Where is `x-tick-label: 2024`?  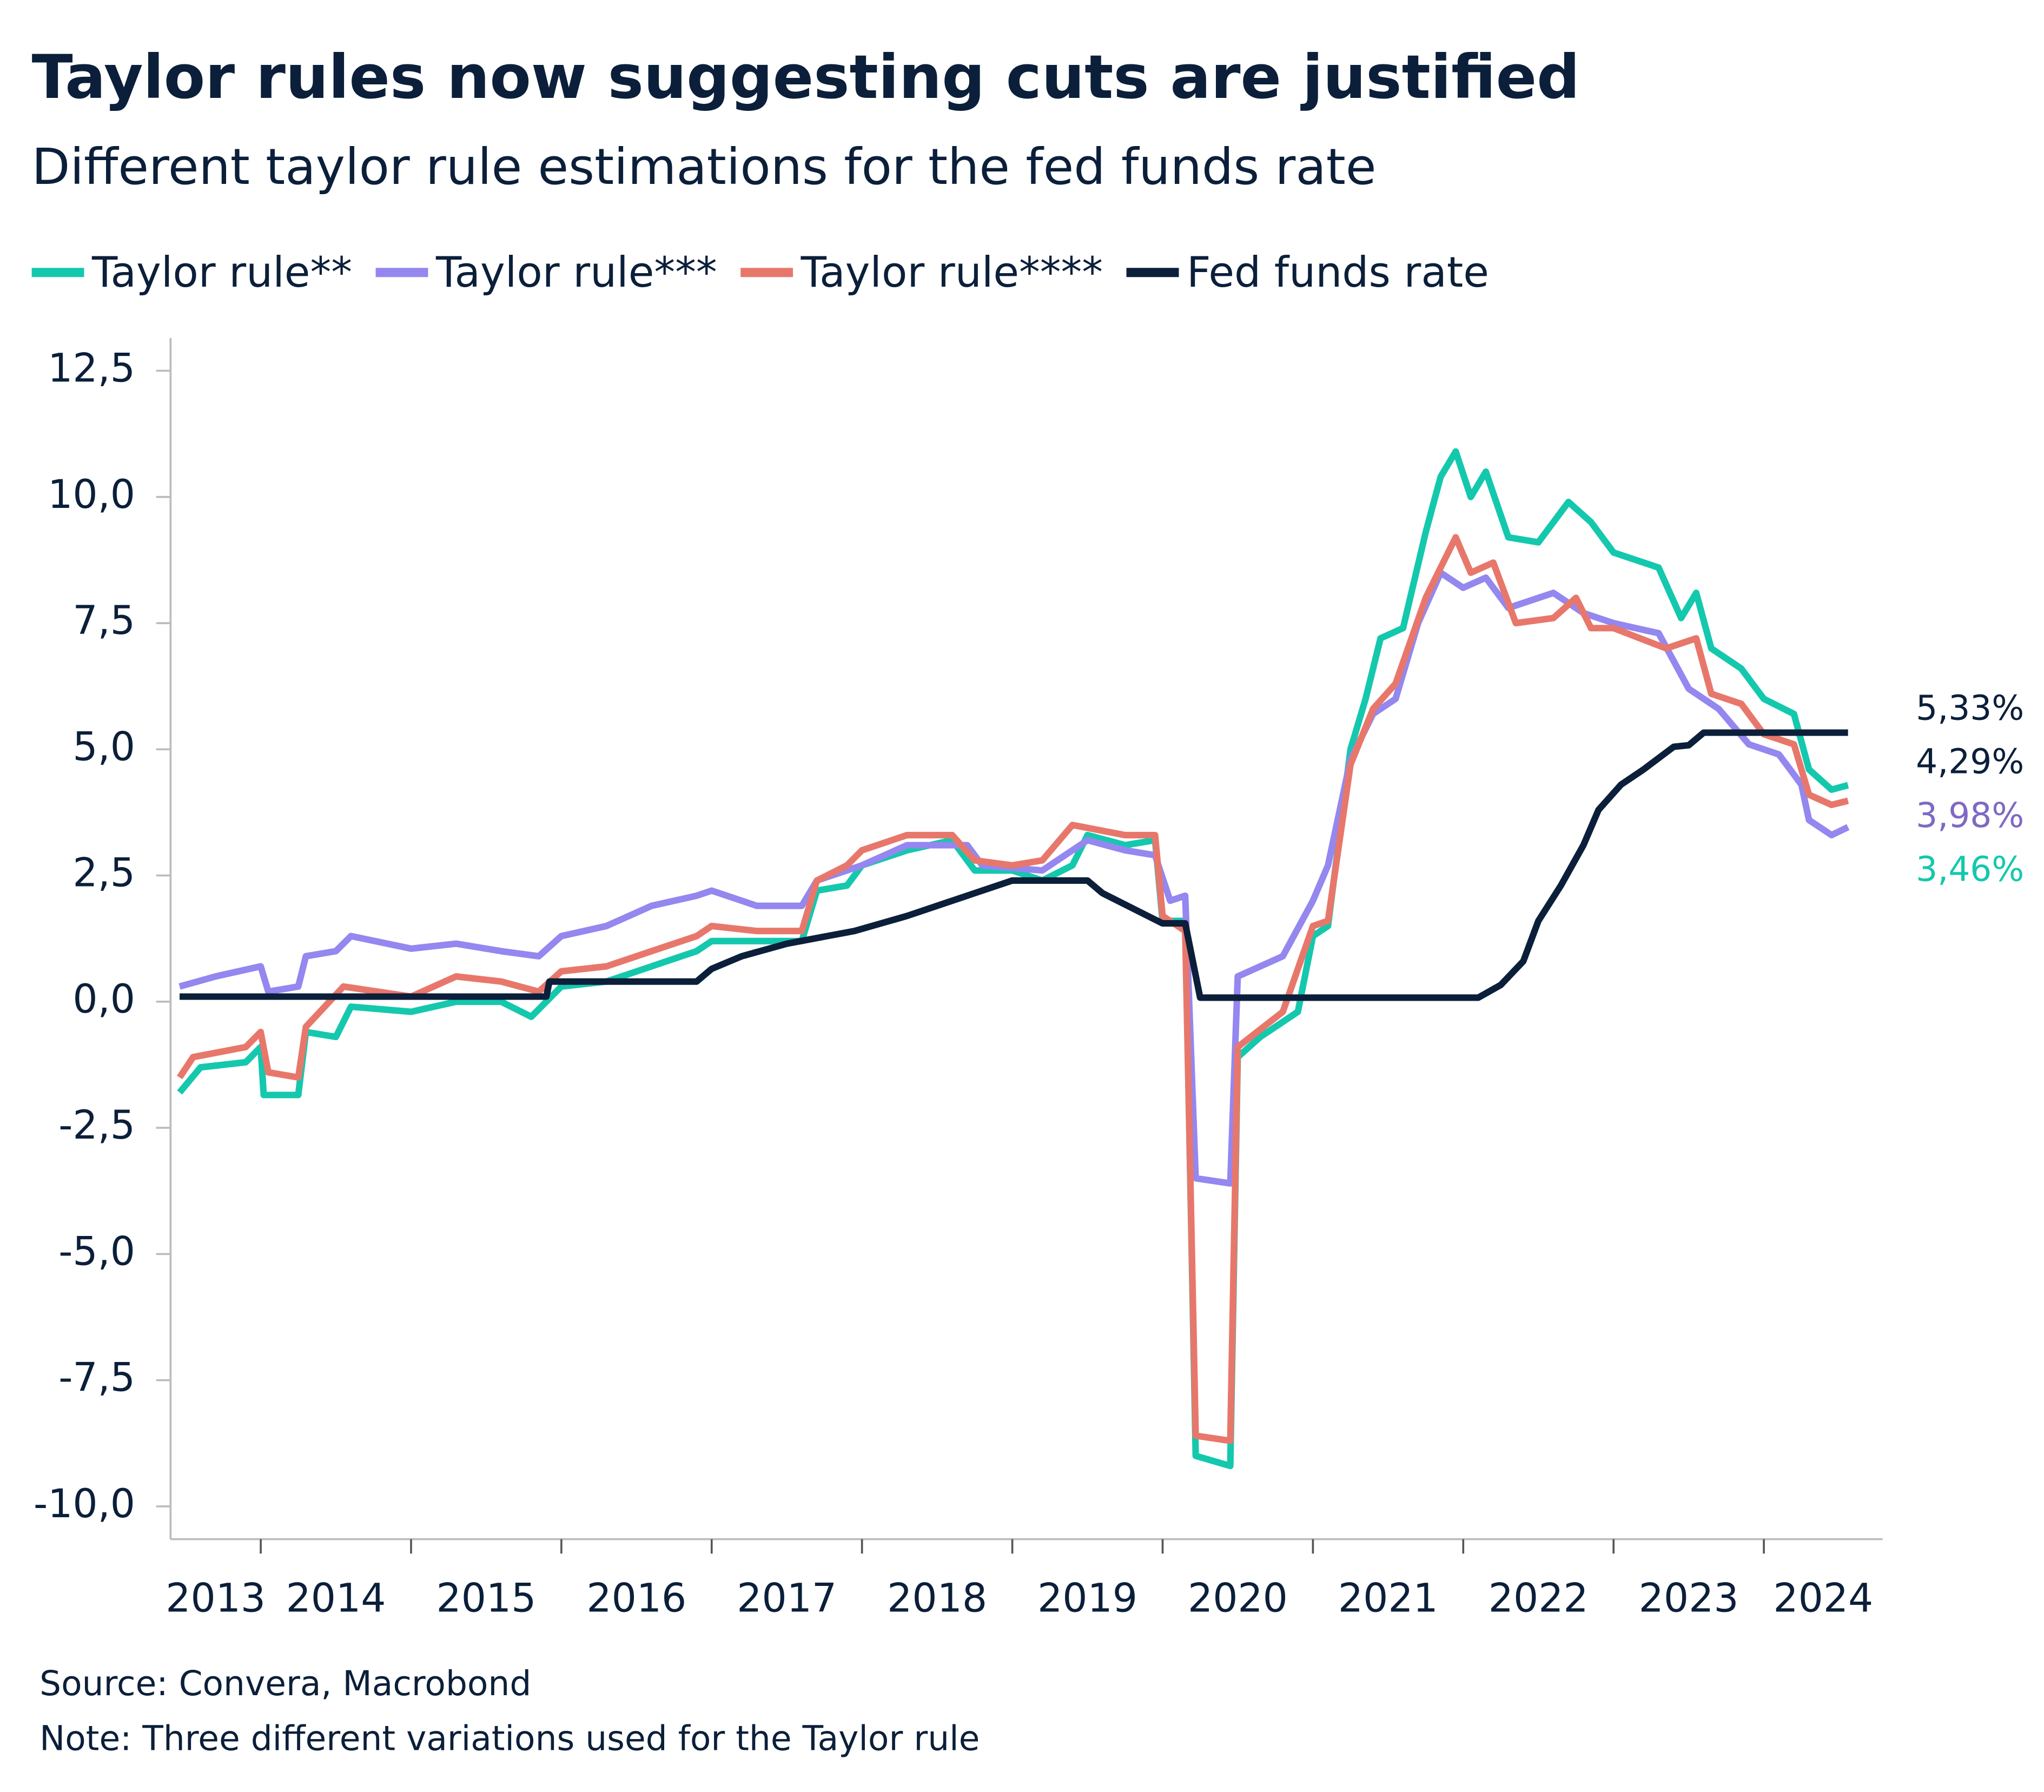 x-tick-label: 2024 is located at coordinates (1823, 1598).